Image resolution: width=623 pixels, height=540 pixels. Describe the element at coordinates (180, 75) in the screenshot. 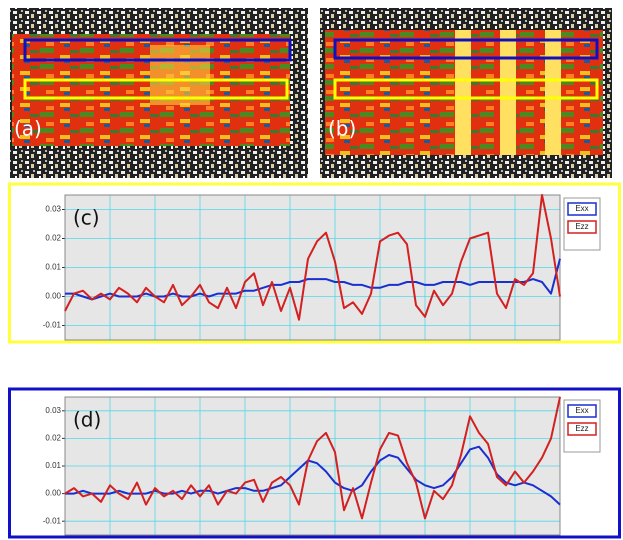

I see `hot-zone` at that location.